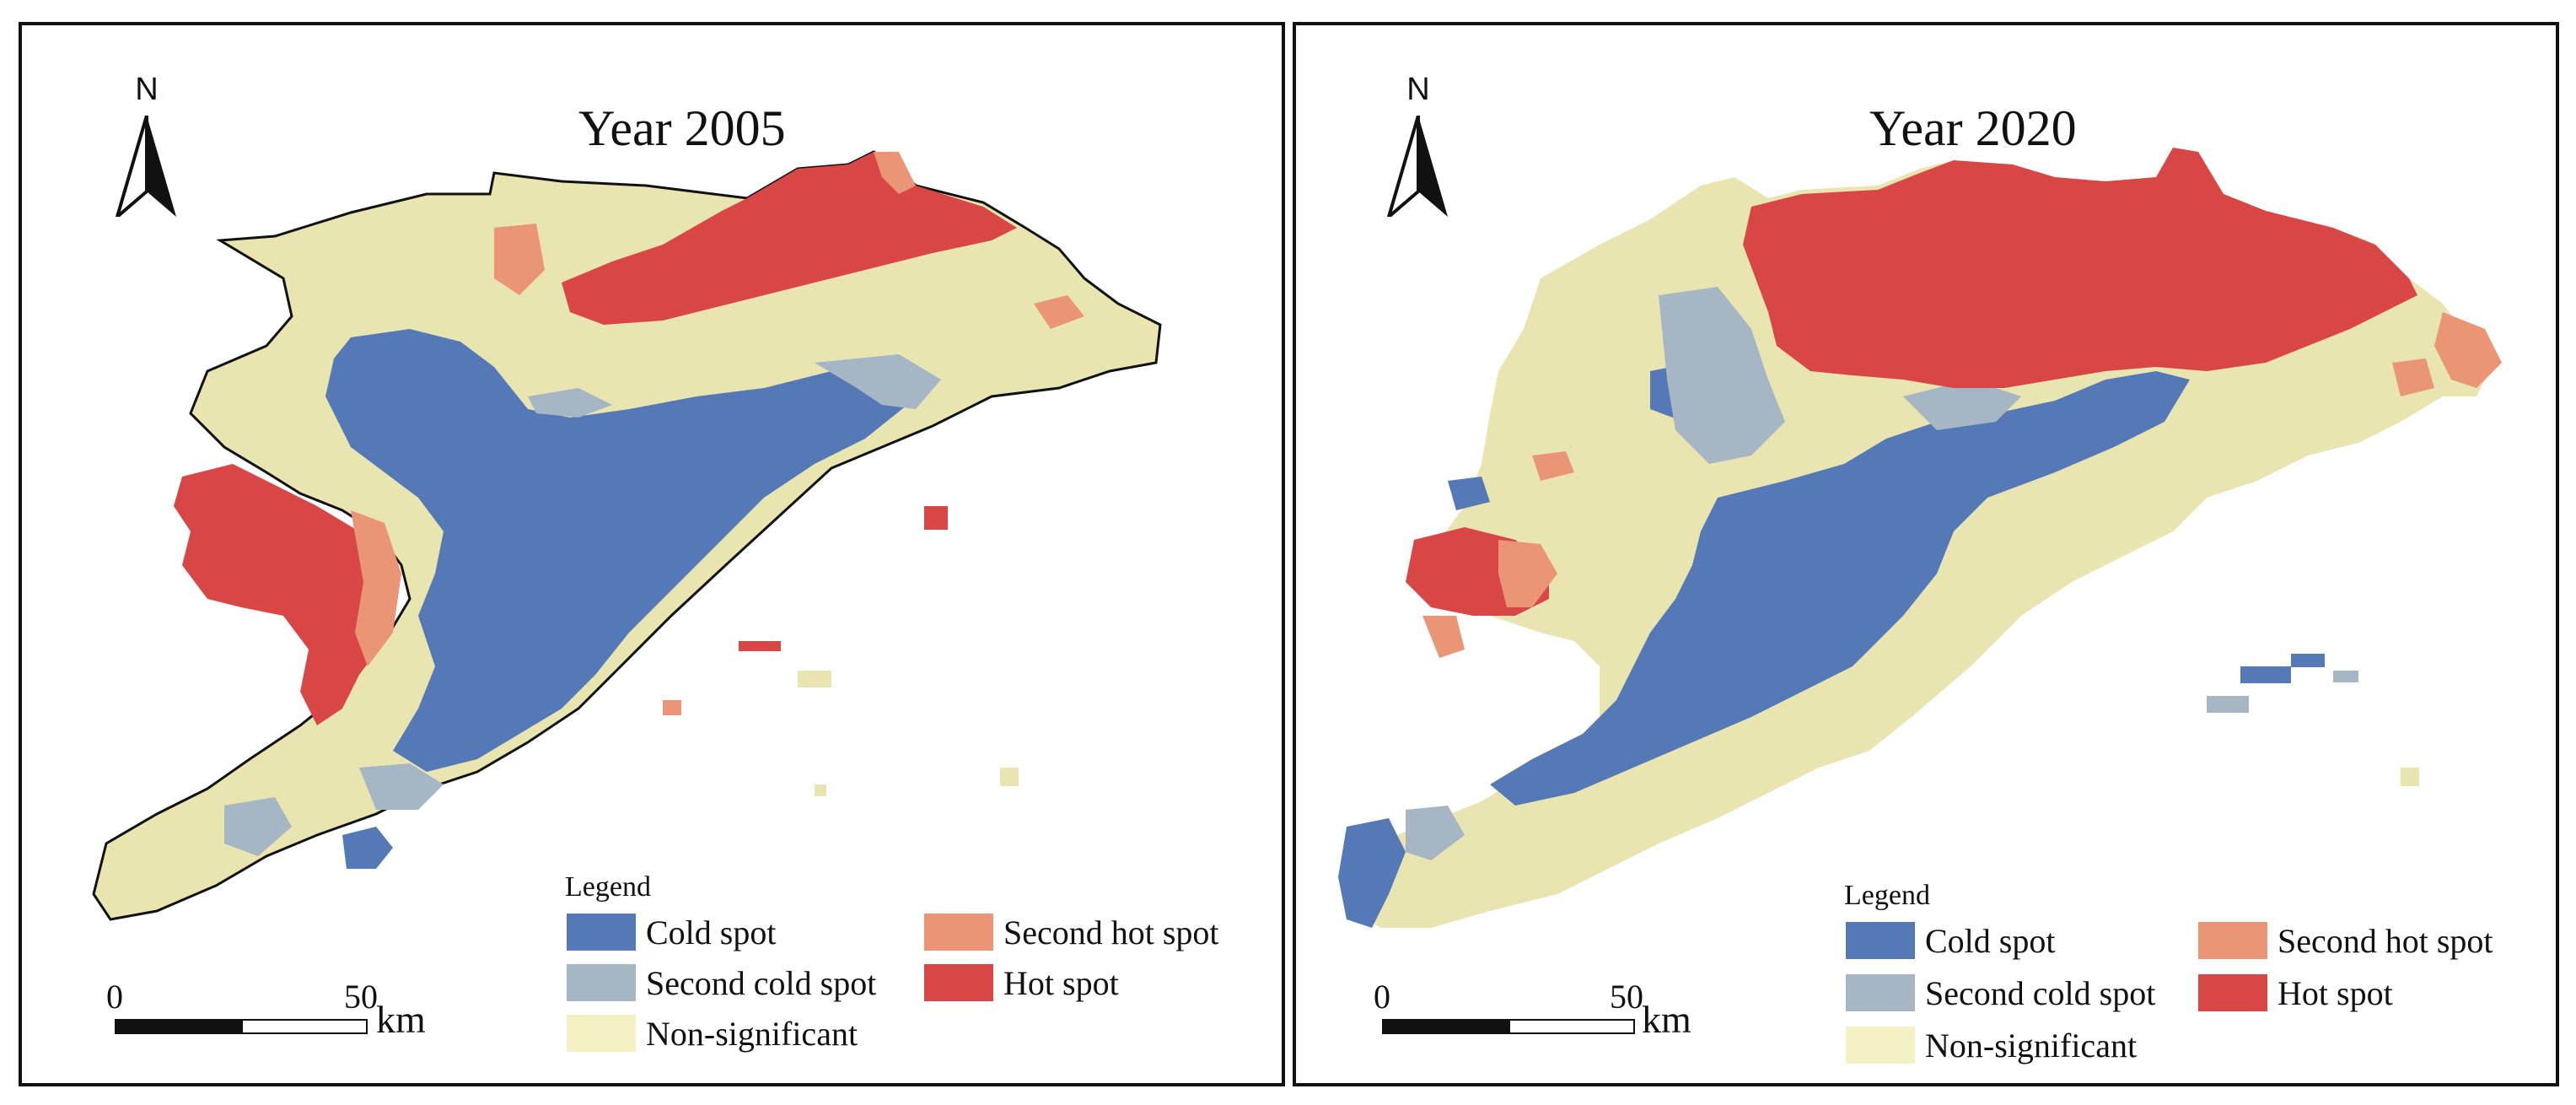  What do you see at coordinates (672, 707) in the screenshot?
I see `island-second-hot-spot` at bounding box center [672, 707].